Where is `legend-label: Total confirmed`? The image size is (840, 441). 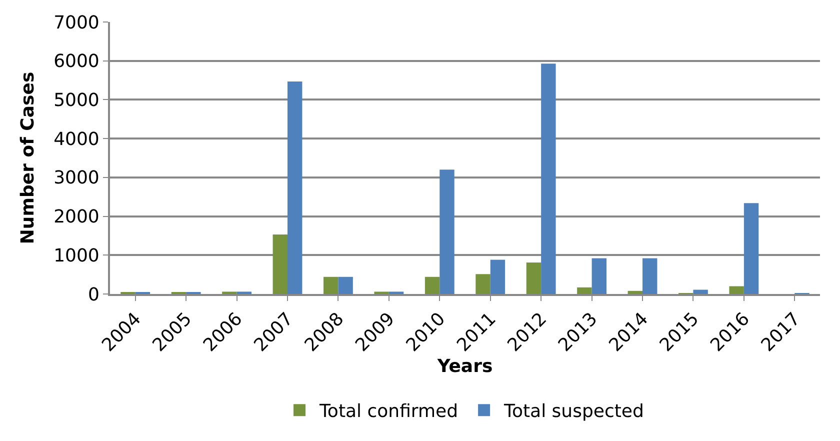 legend-label: Total confirmed is located at coordinates (388, 411).